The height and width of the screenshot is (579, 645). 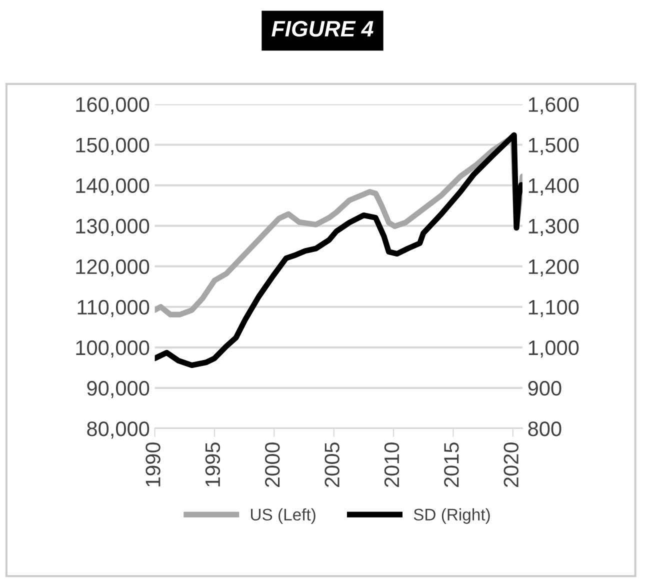 I want to click on y2-tick-label: 1,600, so click(x=553, y=105).